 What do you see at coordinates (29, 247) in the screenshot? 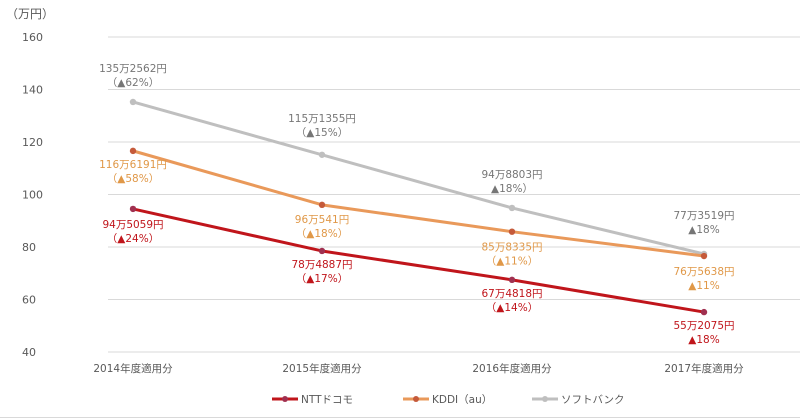
I see `y-tick-label: 80` at bounding box center [29, 247].